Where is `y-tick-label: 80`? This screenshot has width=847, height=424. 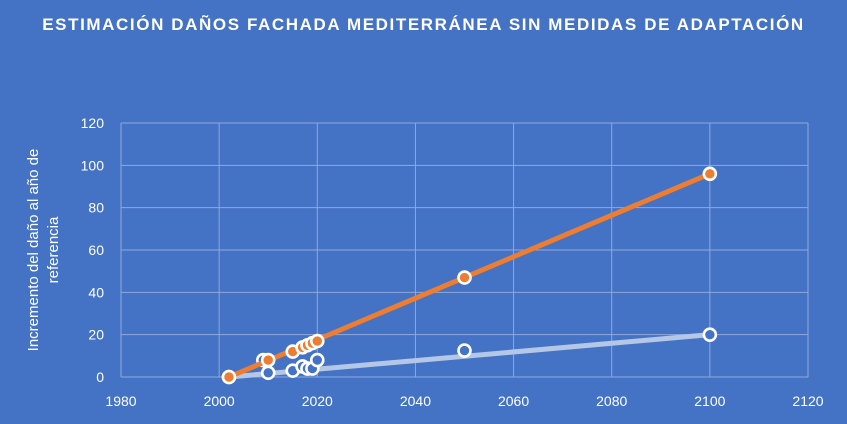 y-tick-label: 80 is located at coordinates (96, 208).